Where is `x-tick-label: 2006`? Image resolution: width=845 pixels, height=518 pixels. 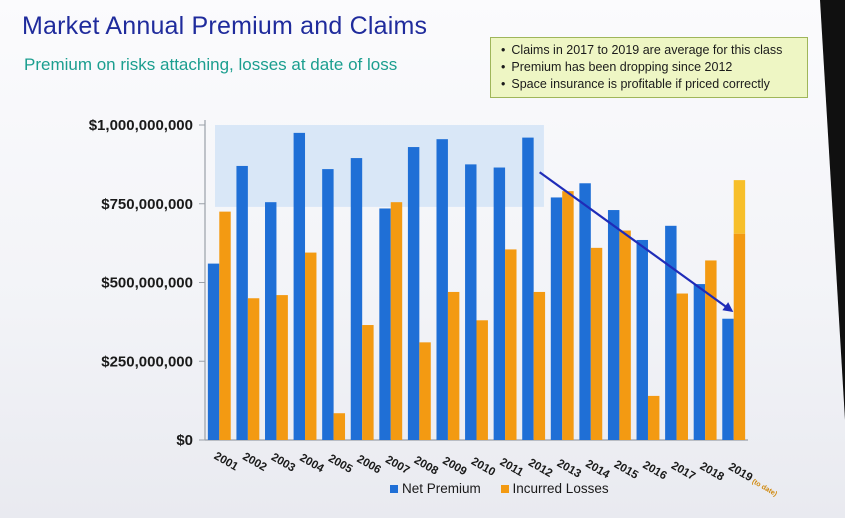
x-tick-label: 2006 is located at coordinates (369, 464).